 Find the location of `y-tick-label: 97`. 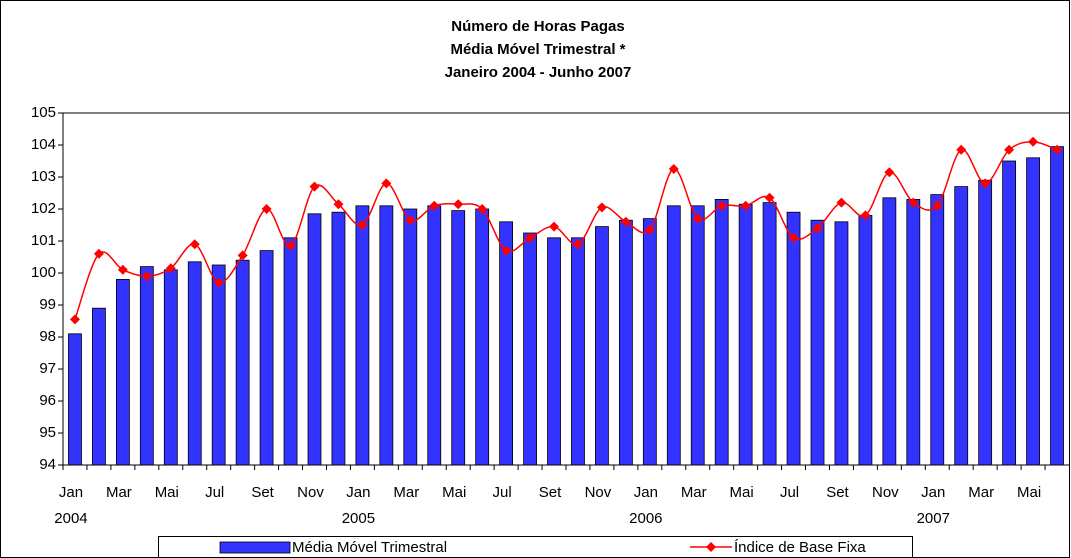

y-tick-label: 97 is located at coordinates (47, 368).